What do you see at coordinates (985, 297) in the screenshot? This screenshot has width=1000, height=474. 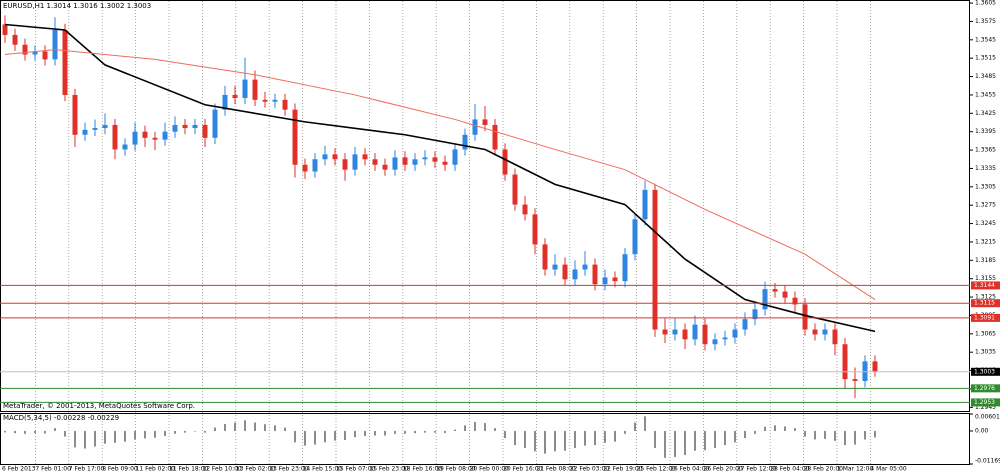 I see `y-tick-label: 1.3125` at bounding box center [985, 297].